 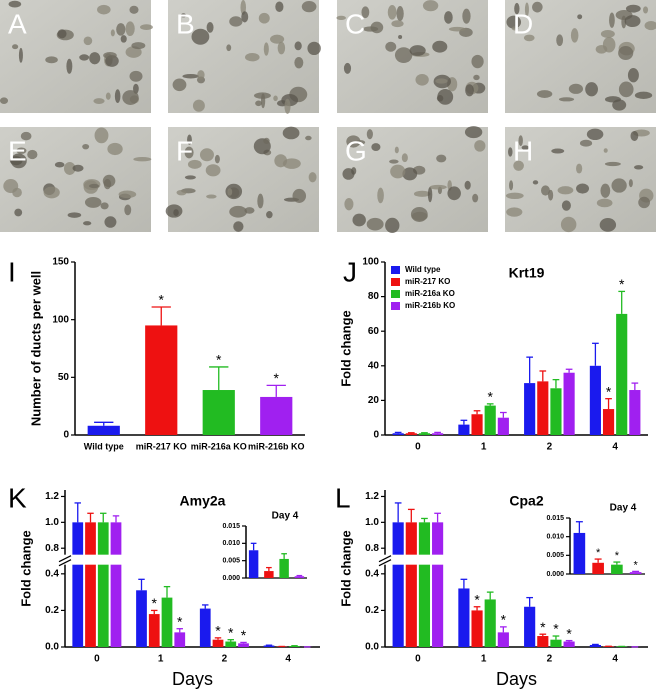 I want to click on legend-label: miR-217 KO, so click(x=427, y=281).